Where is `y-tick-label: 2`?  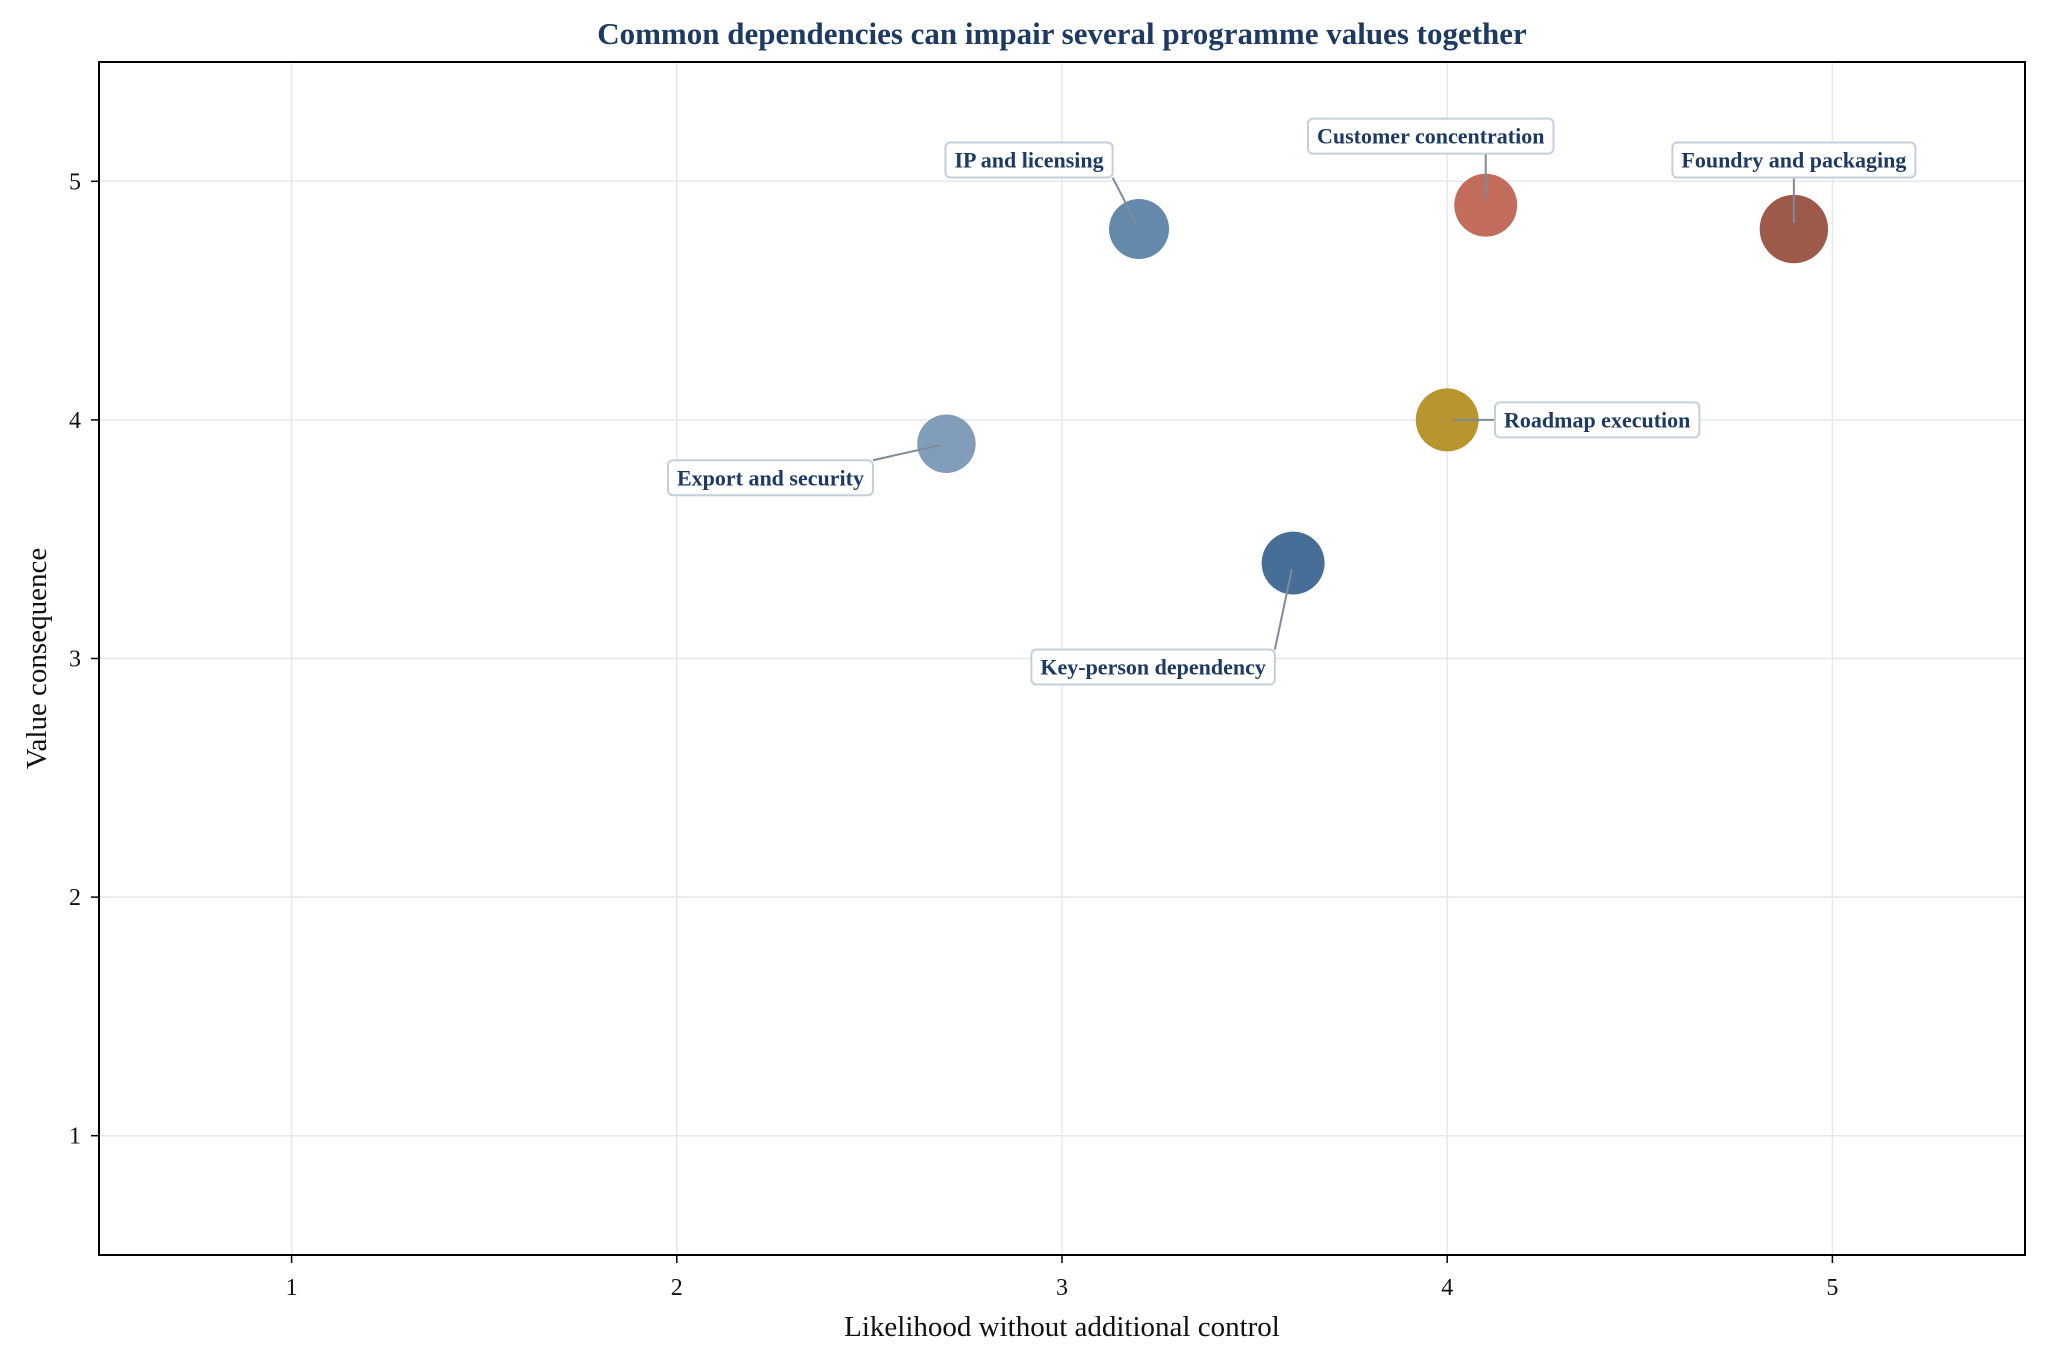 y-tick-label: 2 is located at coordinates (75, 898).